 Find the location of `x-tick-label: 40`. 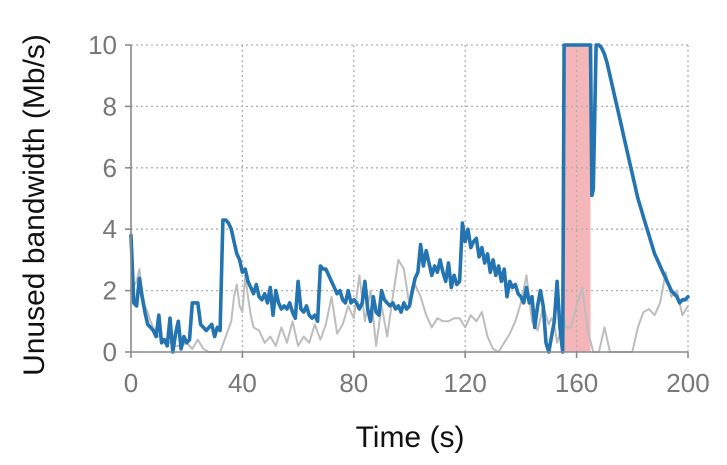

x-tick-label: 40 is located at coordinates (242, 383).